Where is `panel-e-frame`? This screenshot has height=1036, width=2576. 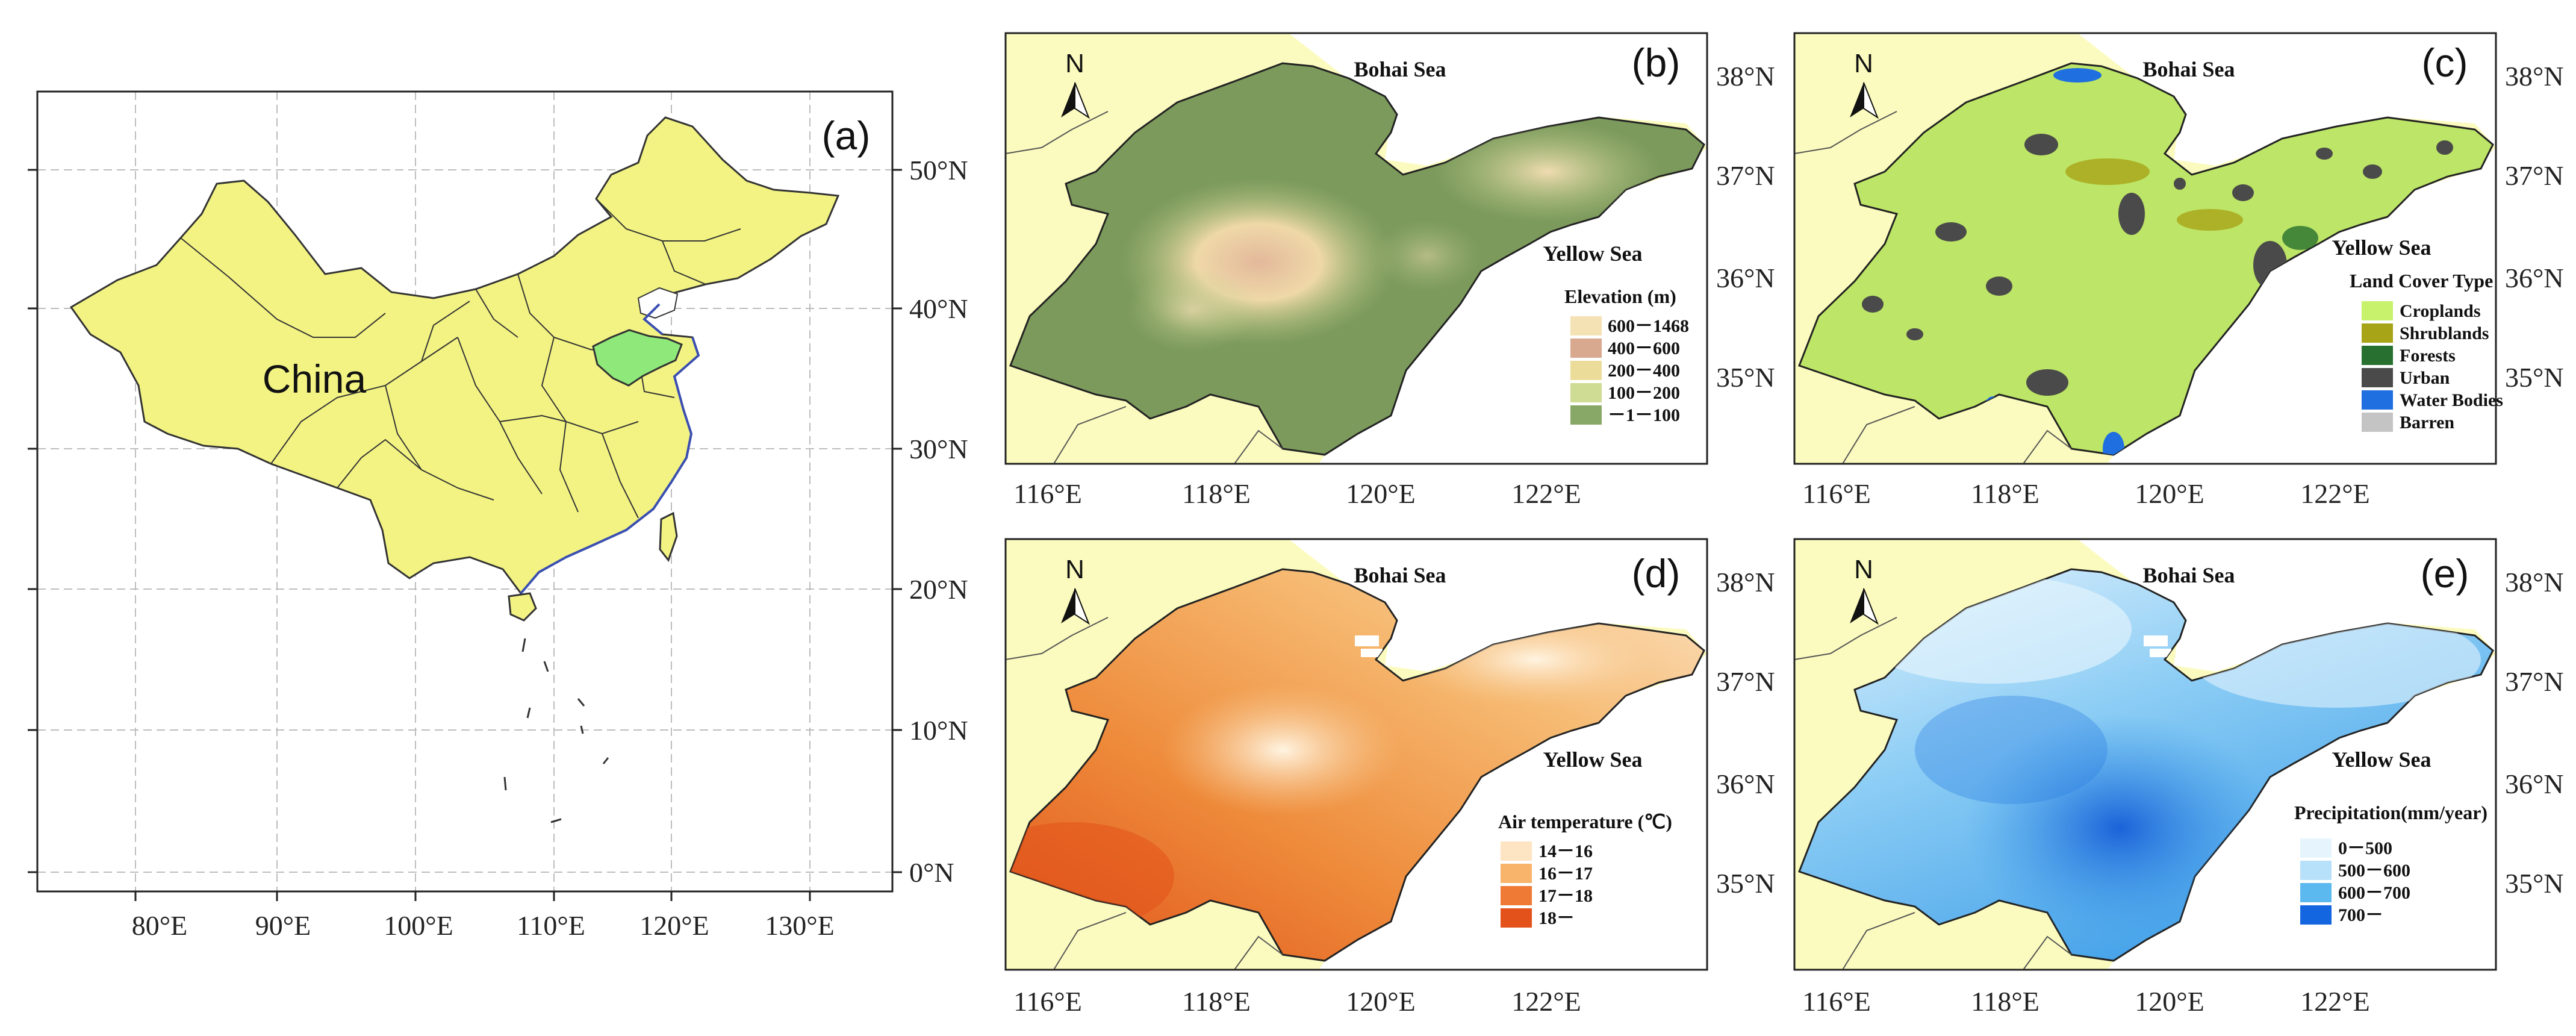
panel-e-frame is located at coordinates (2145, 754).